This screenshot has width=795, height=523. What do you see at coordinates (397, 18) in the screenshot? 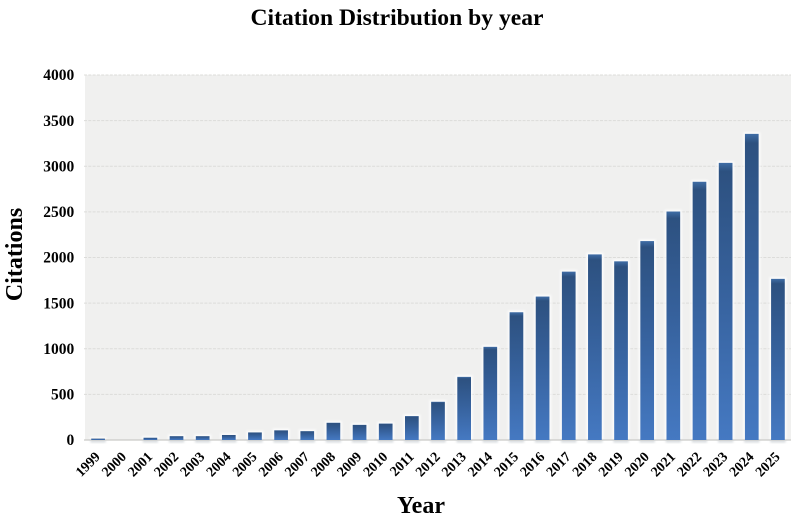
I see `svg-text: Citation Distribution by year` at bounding box center [397, 18].